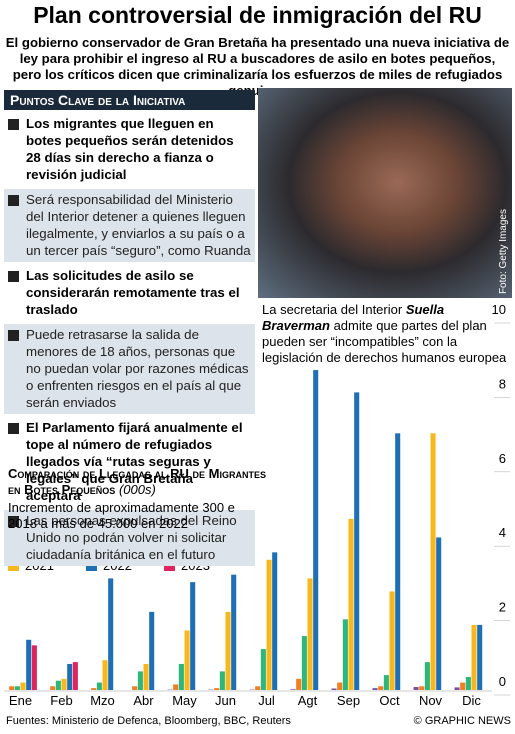  Describe the element at coordinates (332, 309) in the screenshot. I see `caption-text: La secretaria del Interior` at that location.